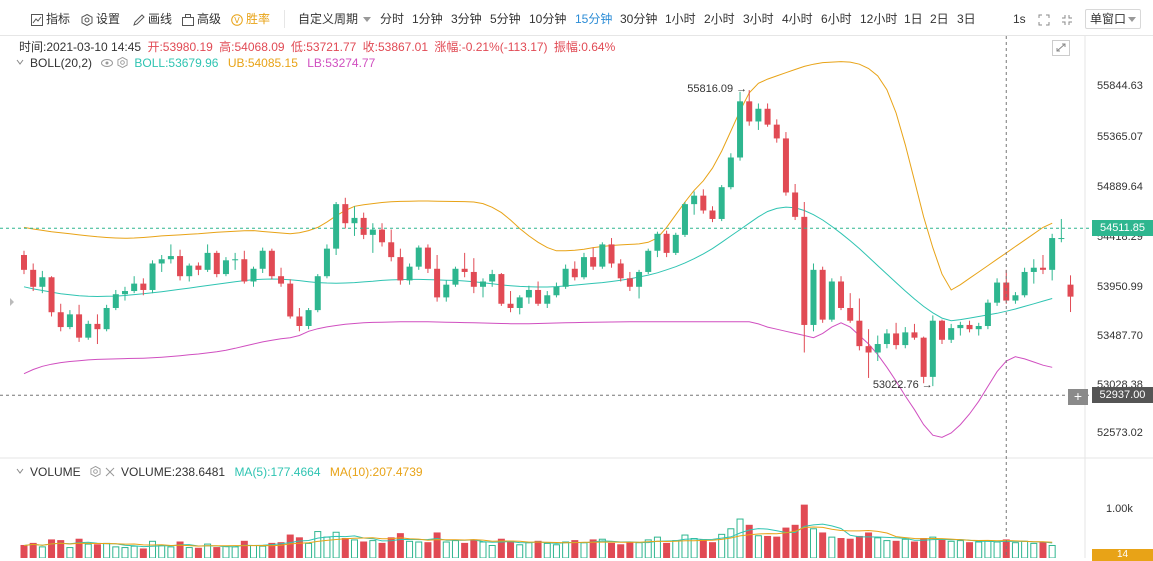  Describe the element at coordinates (594, 19) in the screenshot. I see `interval-tab: 15分钟` at that location.